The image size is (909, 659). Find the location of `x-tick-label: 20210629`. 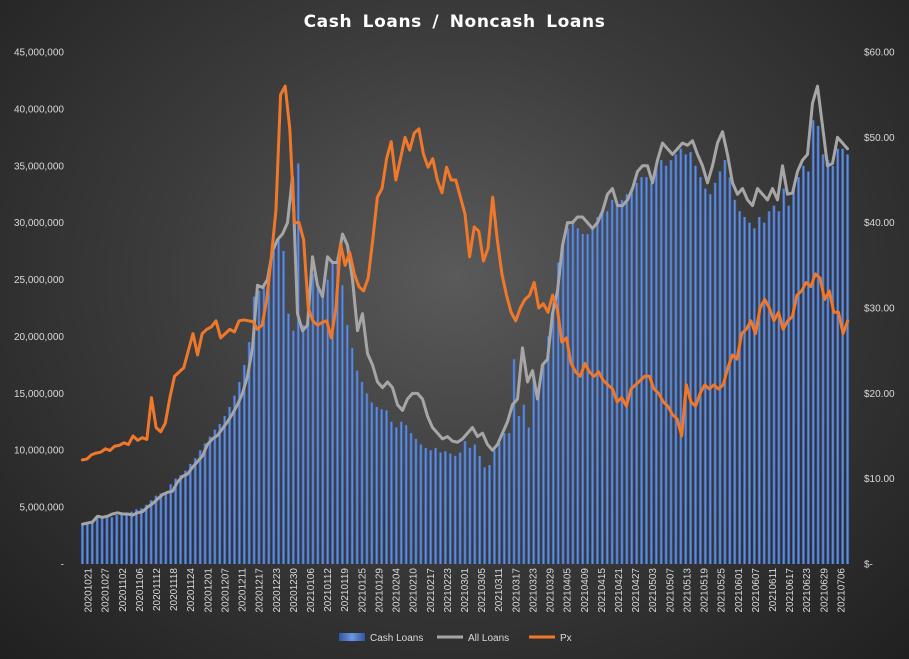

x-tick-label: 20210629 is located at coordinates (824, 590).